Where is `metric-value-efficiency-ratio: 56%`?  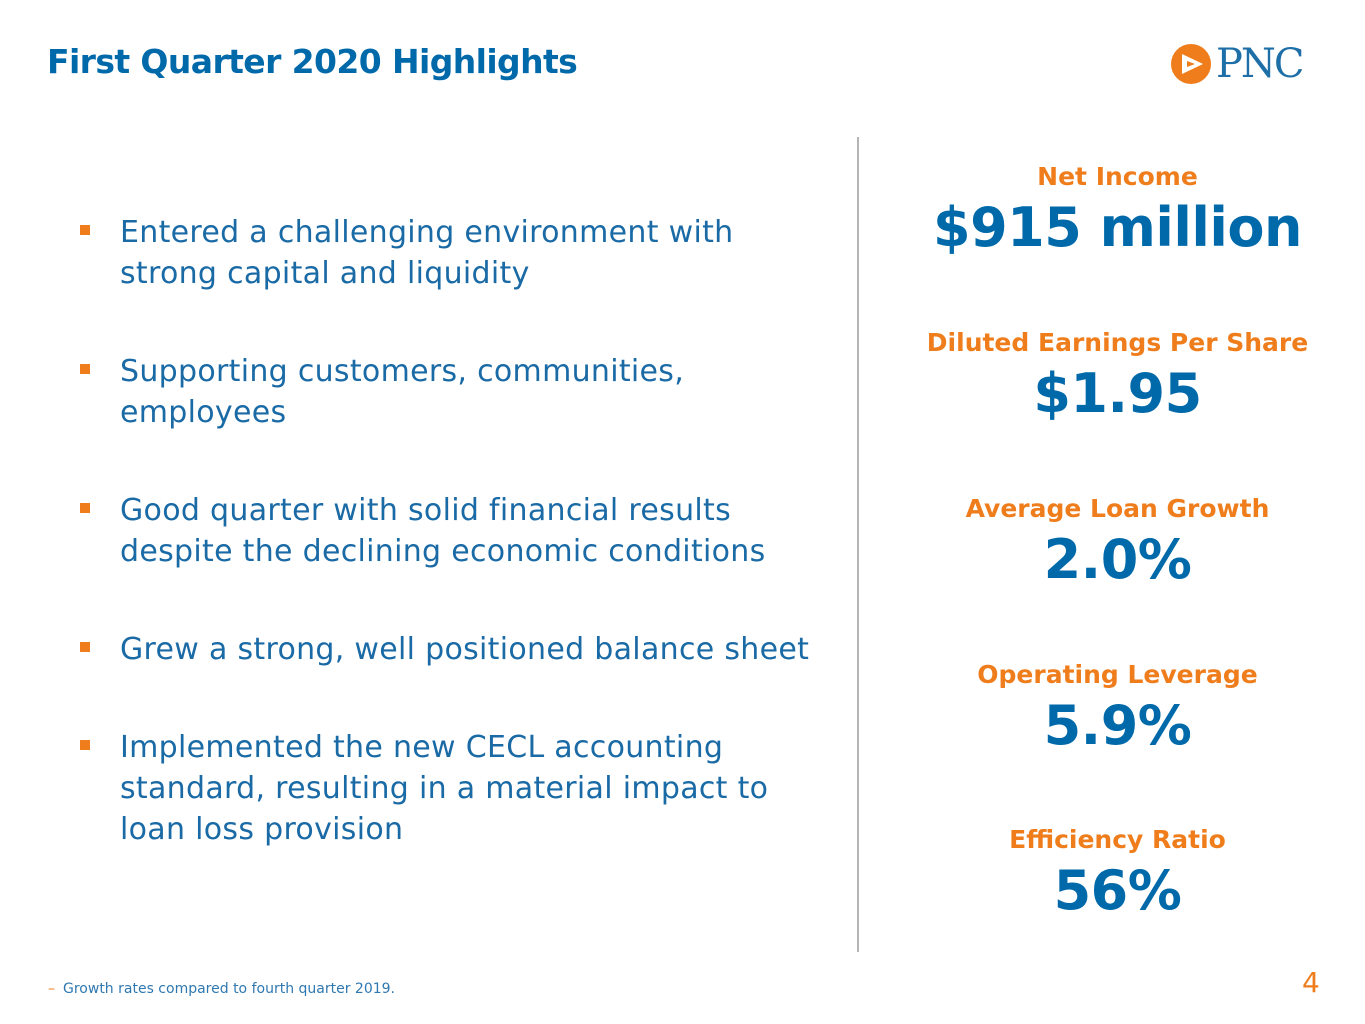
metric-value-efficiency-ratio: 56% is located at coordinates (1117, 890).